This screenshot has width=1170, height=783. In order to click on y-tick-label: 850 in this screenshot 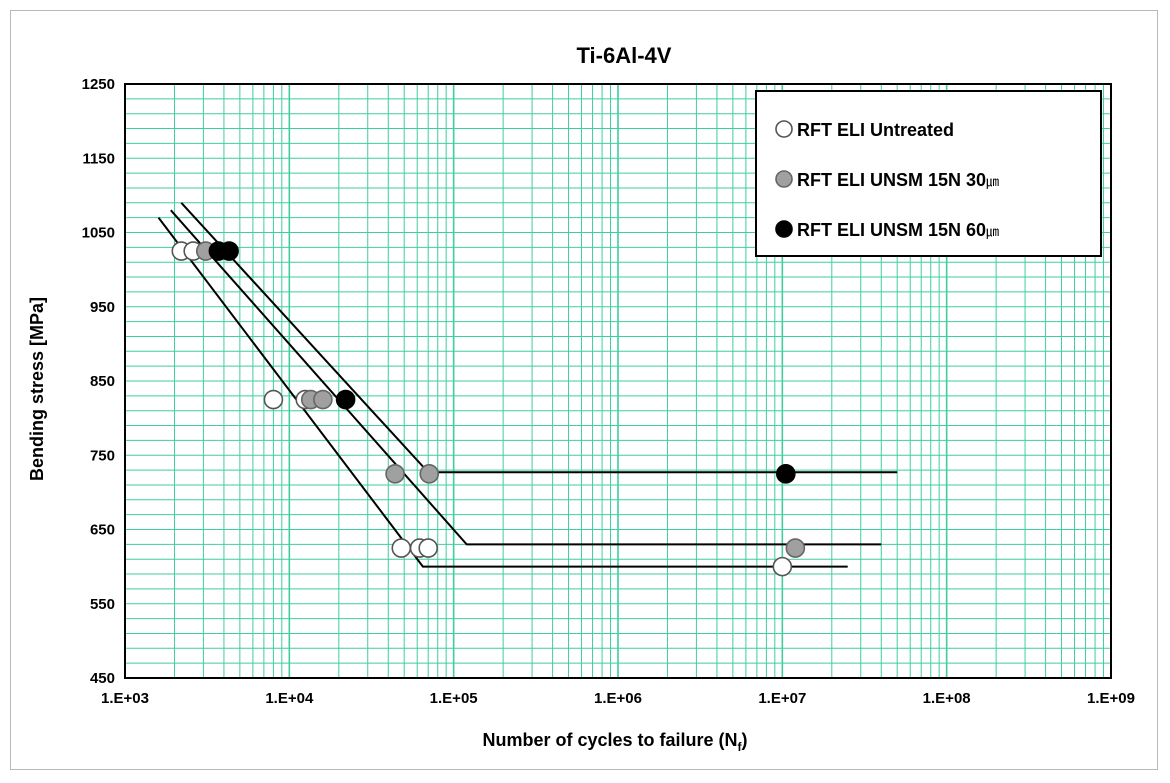, I will do `click(102, 381)`.